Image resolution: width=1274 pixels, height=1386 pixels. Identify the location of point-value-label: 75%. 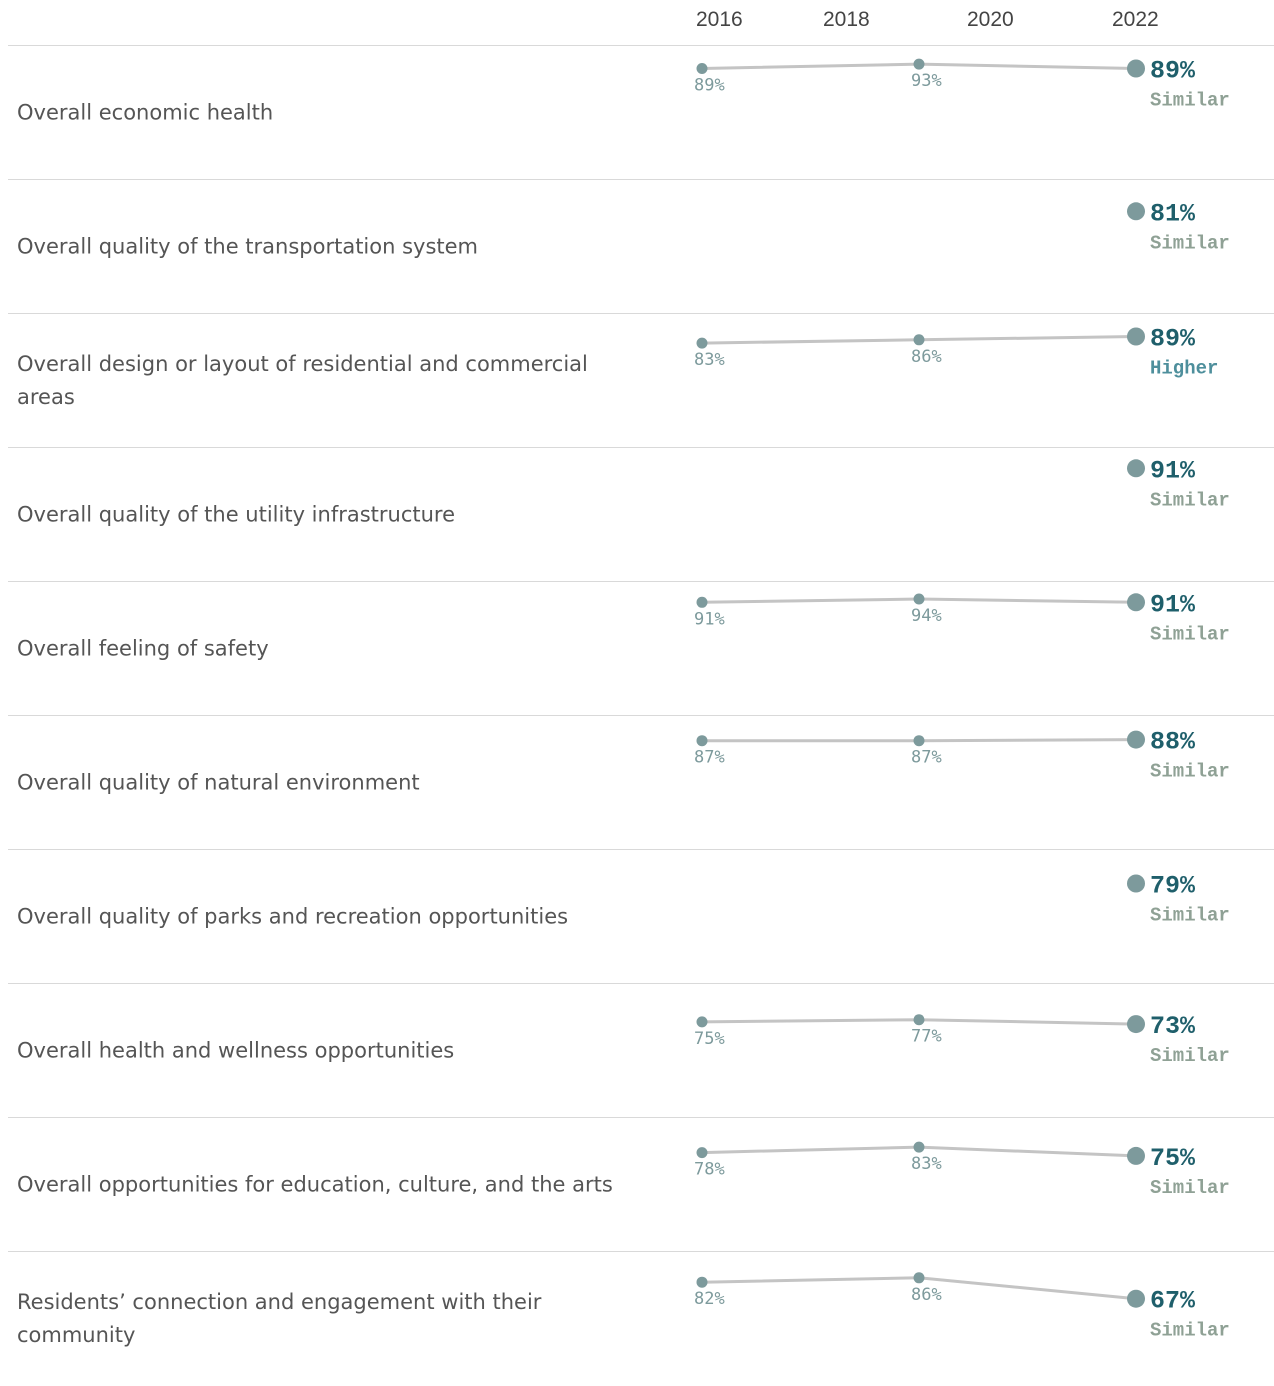
(709, 1039).